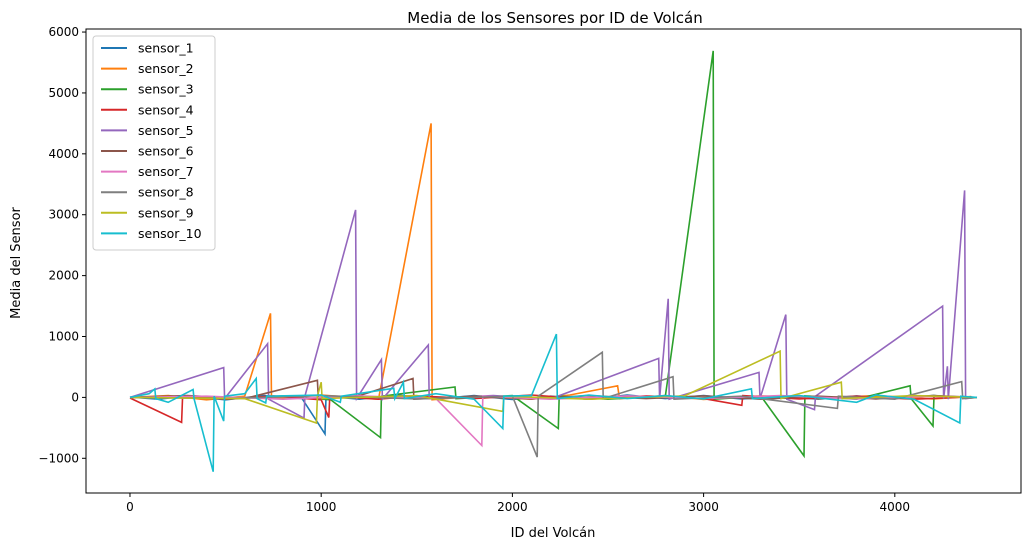  What do you see at coordinates (553, 533) in the screenshot?
I see `x-axis-label: ID del Volcán` at bounding box center [553, 533].